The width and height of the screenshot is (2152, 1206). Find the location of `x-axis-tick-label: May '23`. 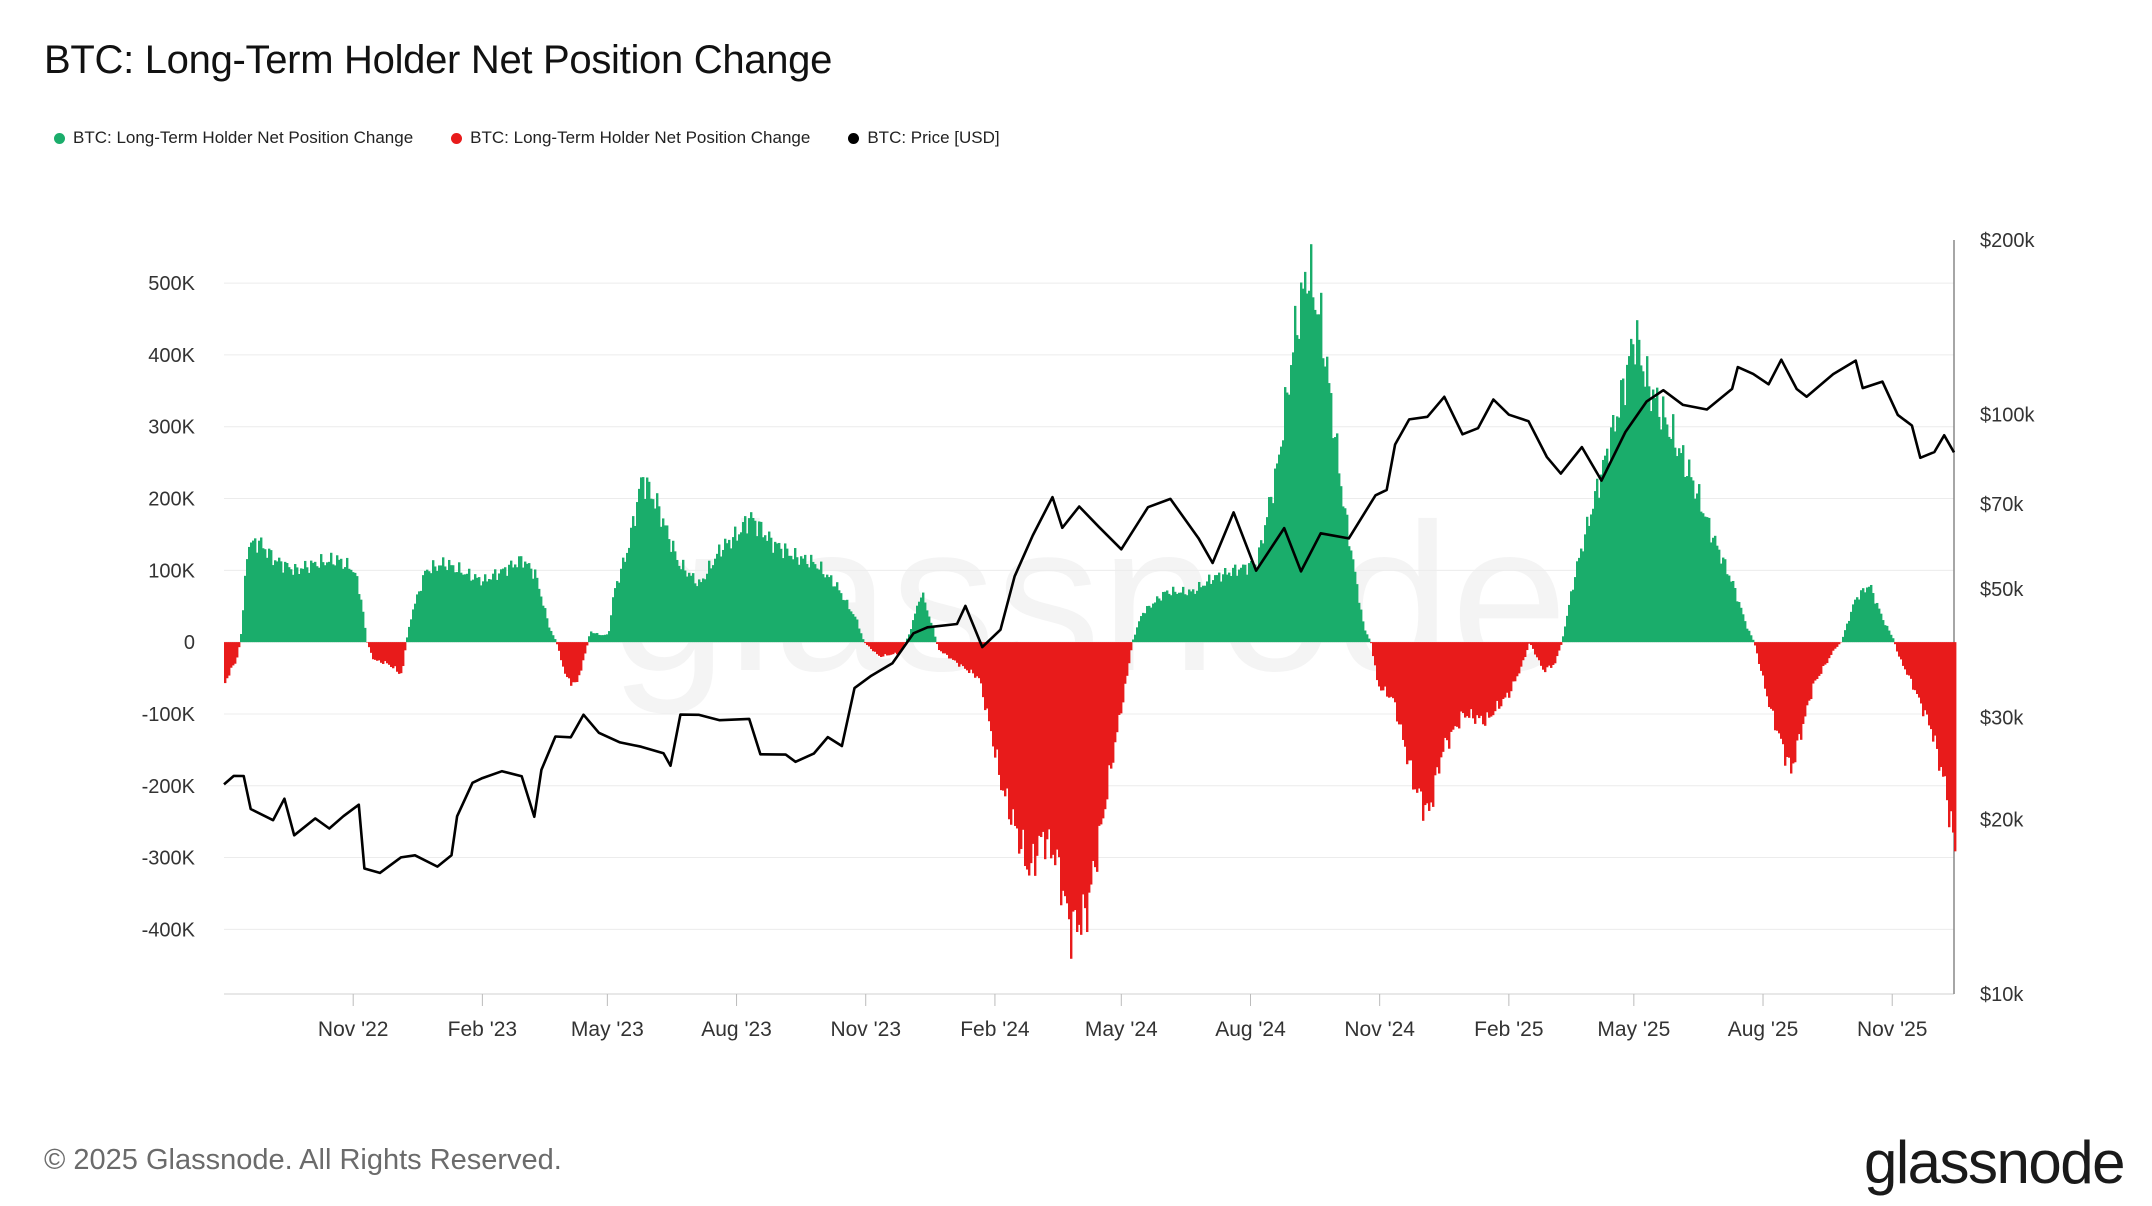

x-axis-tick-label: May '23 is located at coordinates (607, 1029).